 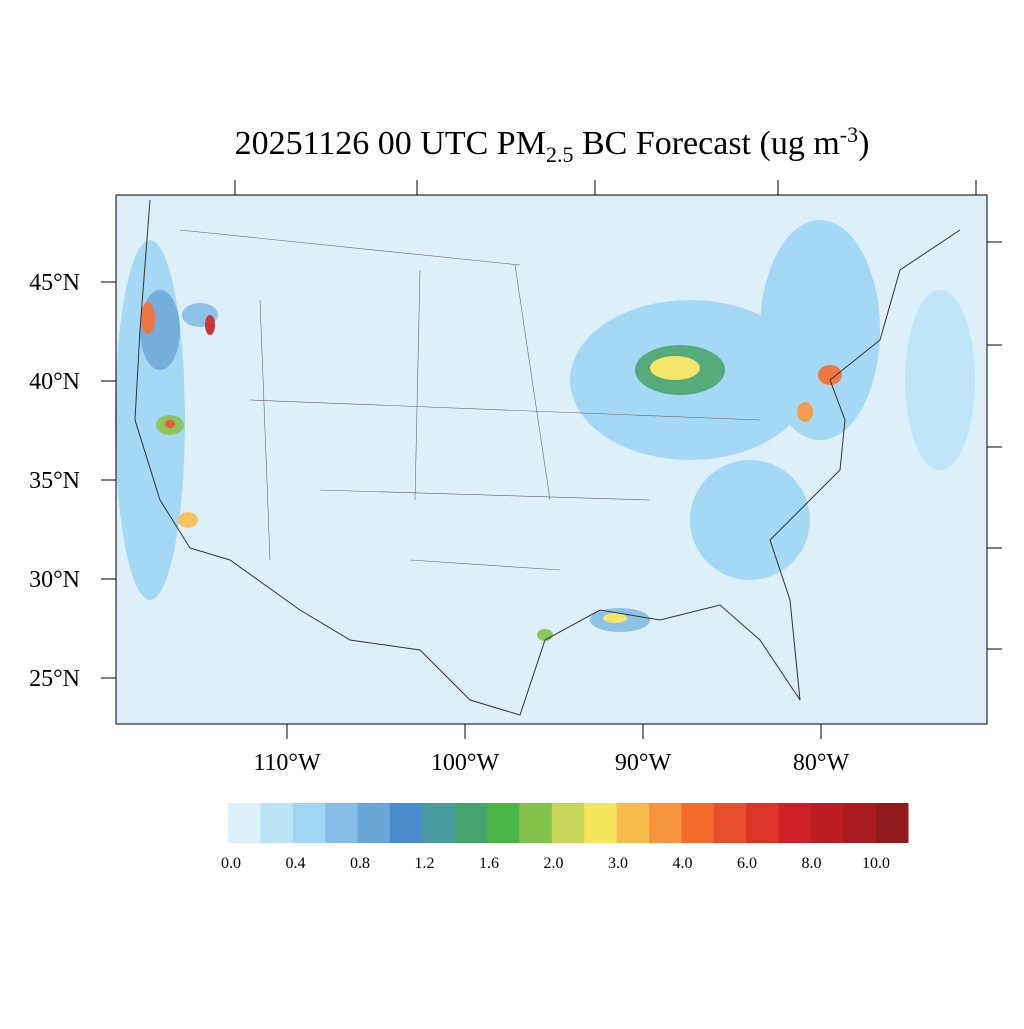 I want to click on colorbar-label: 4.0, so click(x=683, y=863).